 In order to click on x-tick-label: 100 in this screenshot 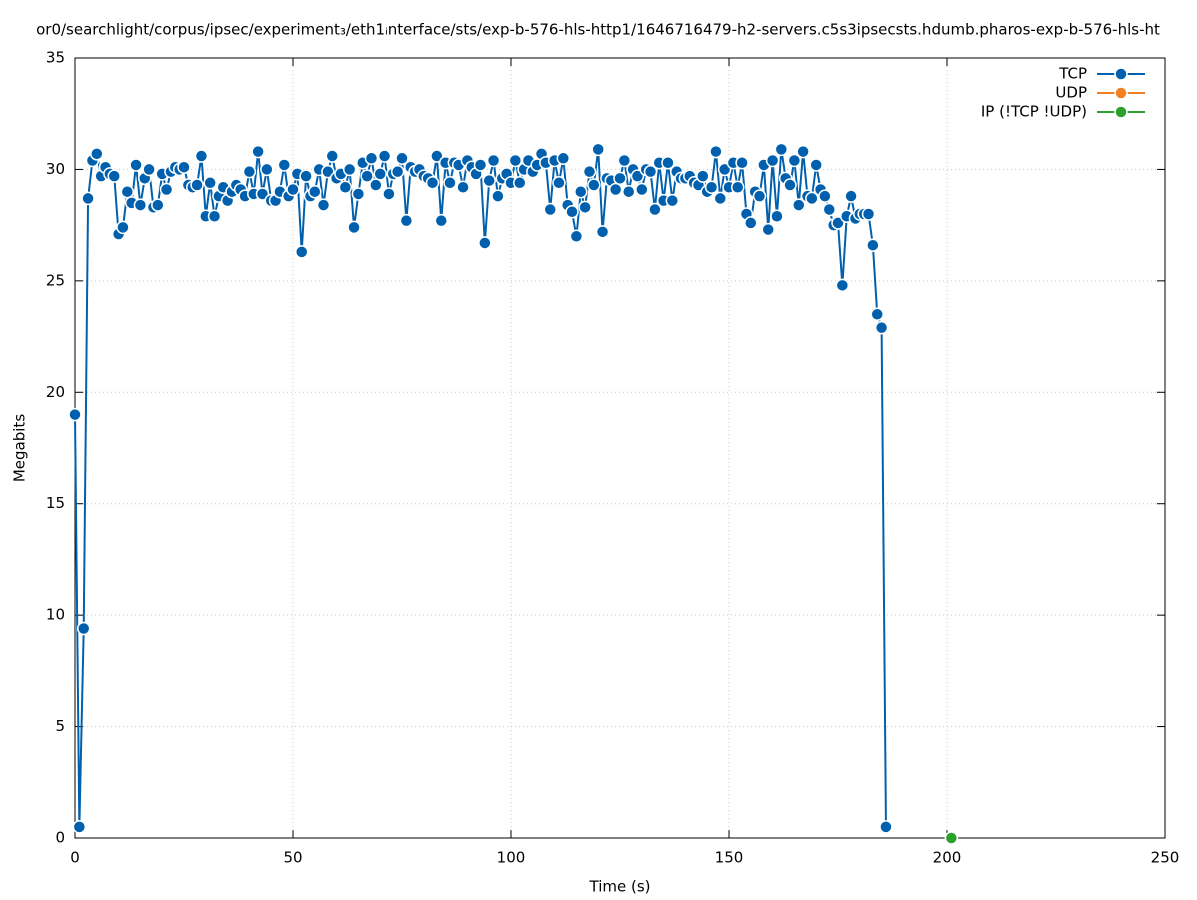, I will do `click(511, 858)`.